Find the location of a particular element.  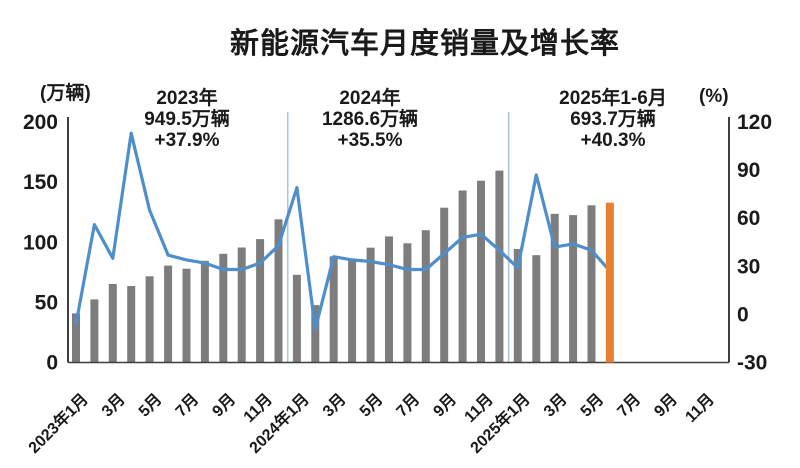

left-axis-tick-200: 200 is located at coordinates (40, 122).